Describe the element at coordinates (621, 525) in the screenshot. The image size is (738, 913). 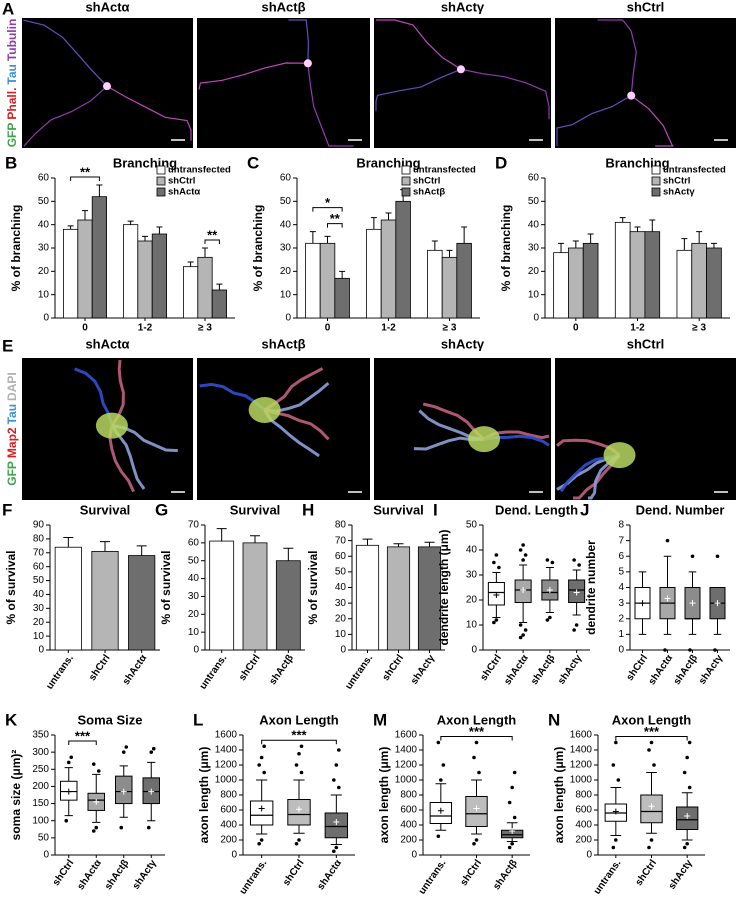
I see `y-tick-label: 8` at that location.